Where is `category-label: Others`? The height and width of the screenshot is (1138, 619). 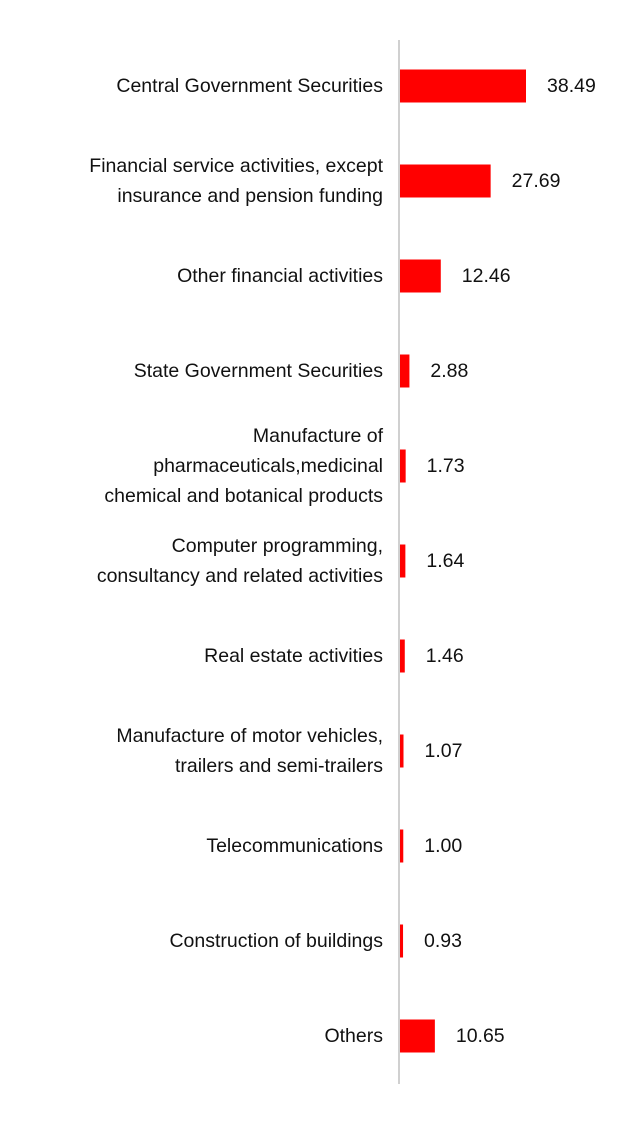
category-label: Others is located at coordinates (353, 1036).